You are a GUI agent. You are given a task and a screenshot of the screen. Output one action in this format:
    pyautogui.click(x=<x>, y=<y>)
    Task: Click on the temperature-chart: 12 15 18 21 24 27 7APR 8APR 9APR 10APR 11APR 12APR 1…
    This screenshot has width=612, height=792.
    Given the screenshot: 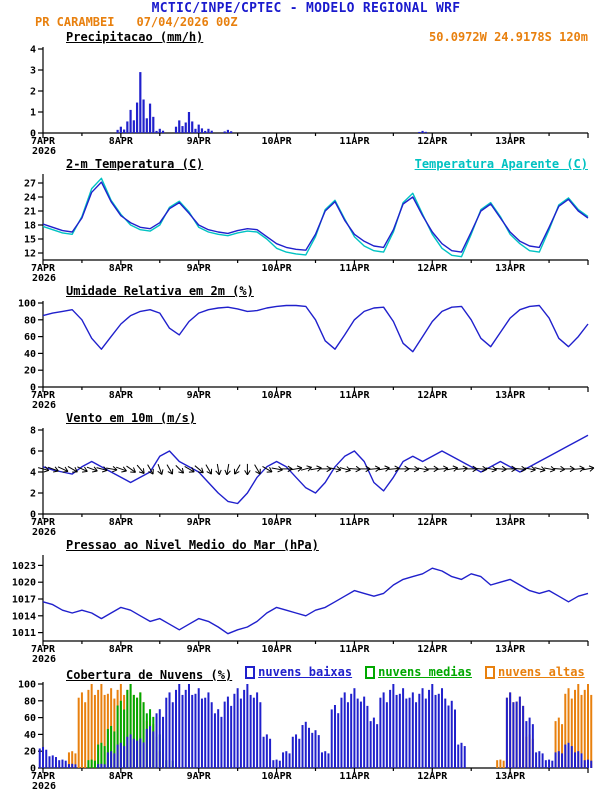 What is the action you would take?
    pyautogui.click(x=306, y=229)
    